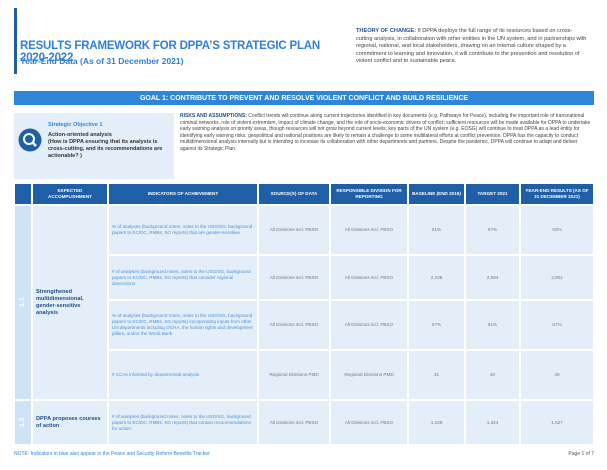  I want to click on baseline: 31, so click(436, 375).